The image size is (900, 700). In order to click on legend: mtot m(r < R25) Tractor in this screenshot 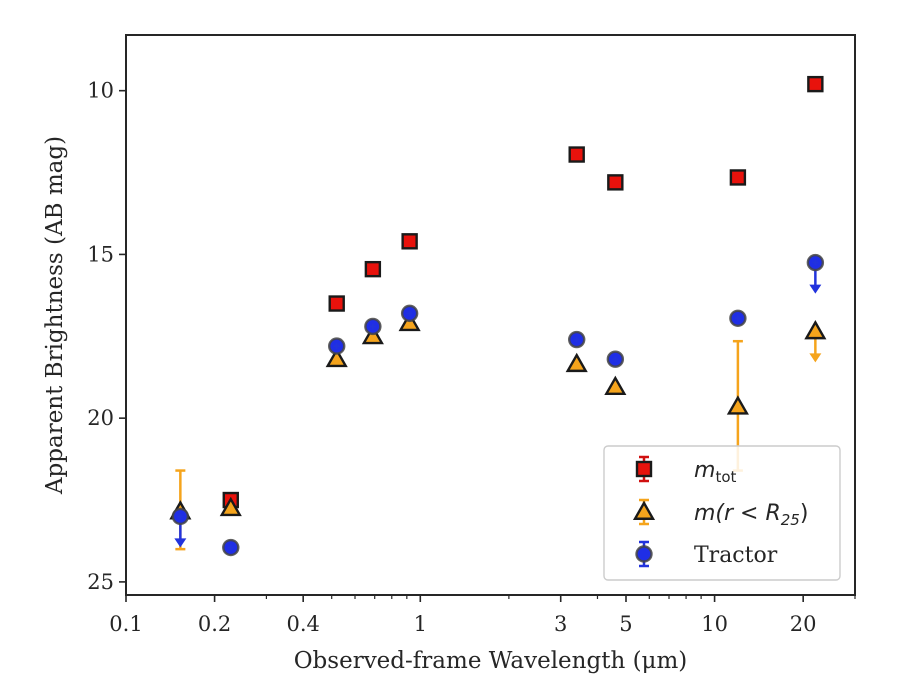, I will do `click(722, 513)`.